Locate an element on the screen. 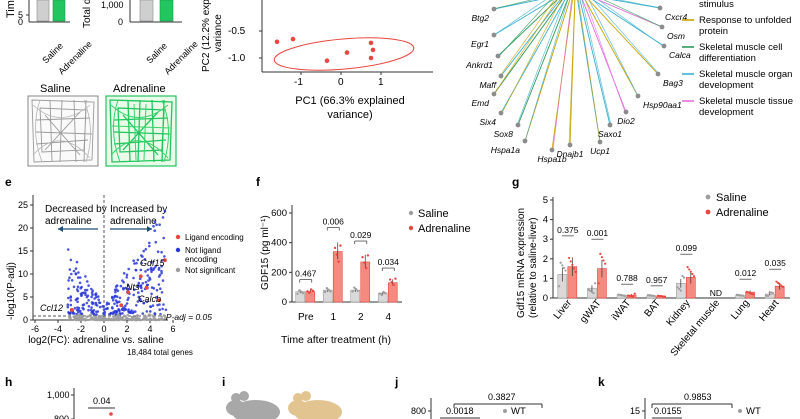 This screenshot has height=419, width=800. panel-k-label: k is located at coordinates (601, 382).